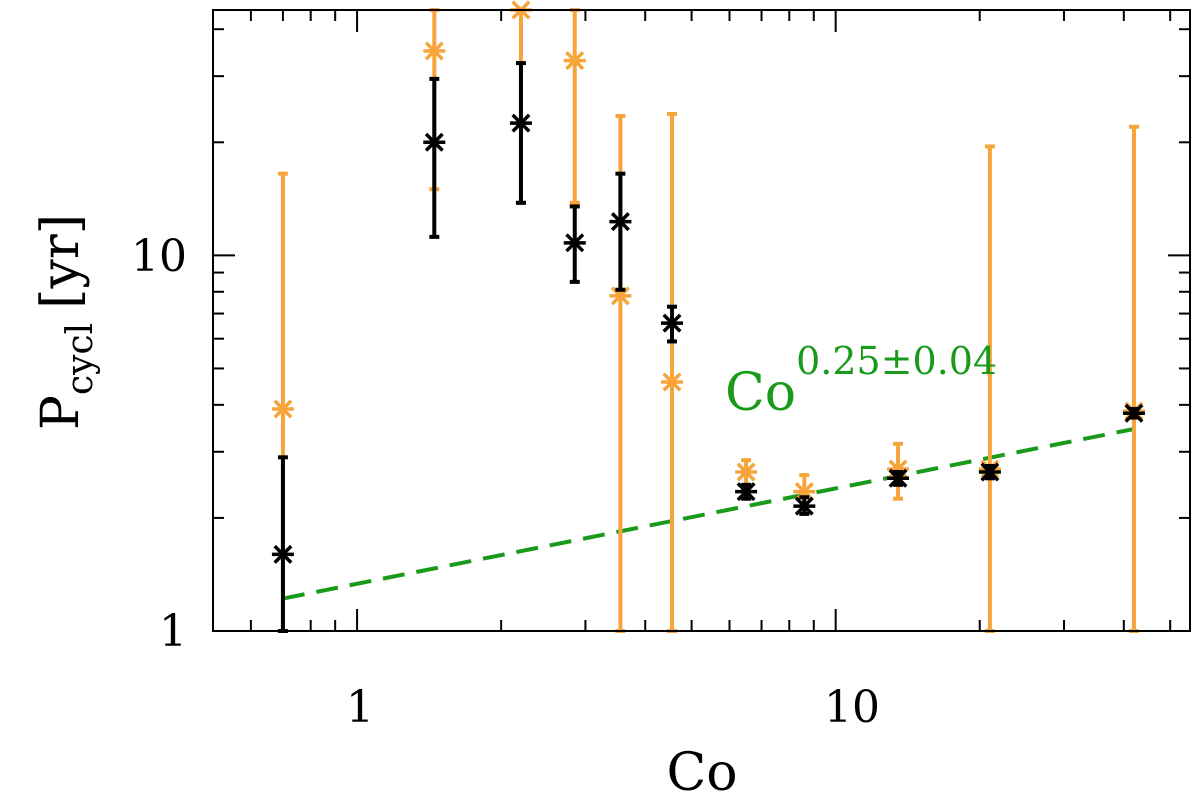  What do you see at coordinates (159, 256) in the screenshot?
I see `y-tick-label-10: 10` at bounding box center [159, 256].